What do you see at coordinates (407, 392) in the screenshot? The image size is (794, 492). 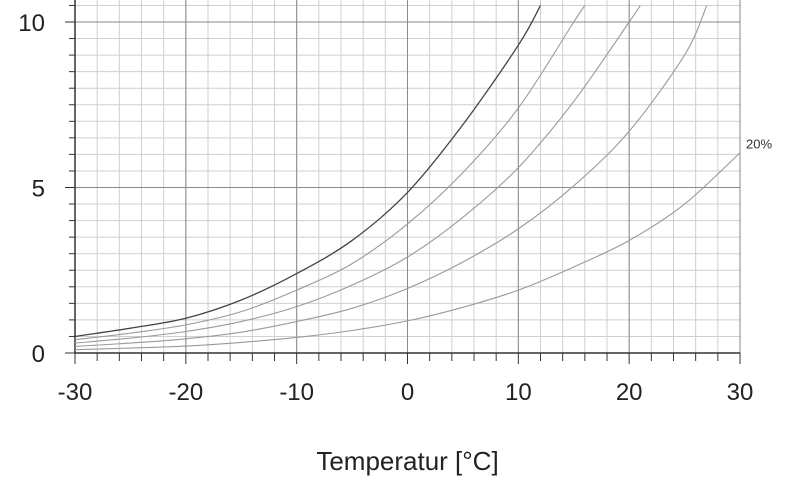 I see `x-tick-label: 0` at bounding box center [407, 392].